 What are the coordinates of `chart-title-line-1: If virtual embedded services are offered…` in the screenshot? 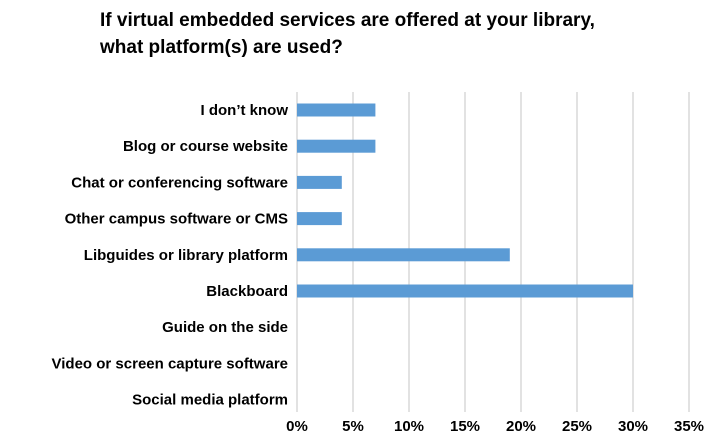 It's located at (347, 20).